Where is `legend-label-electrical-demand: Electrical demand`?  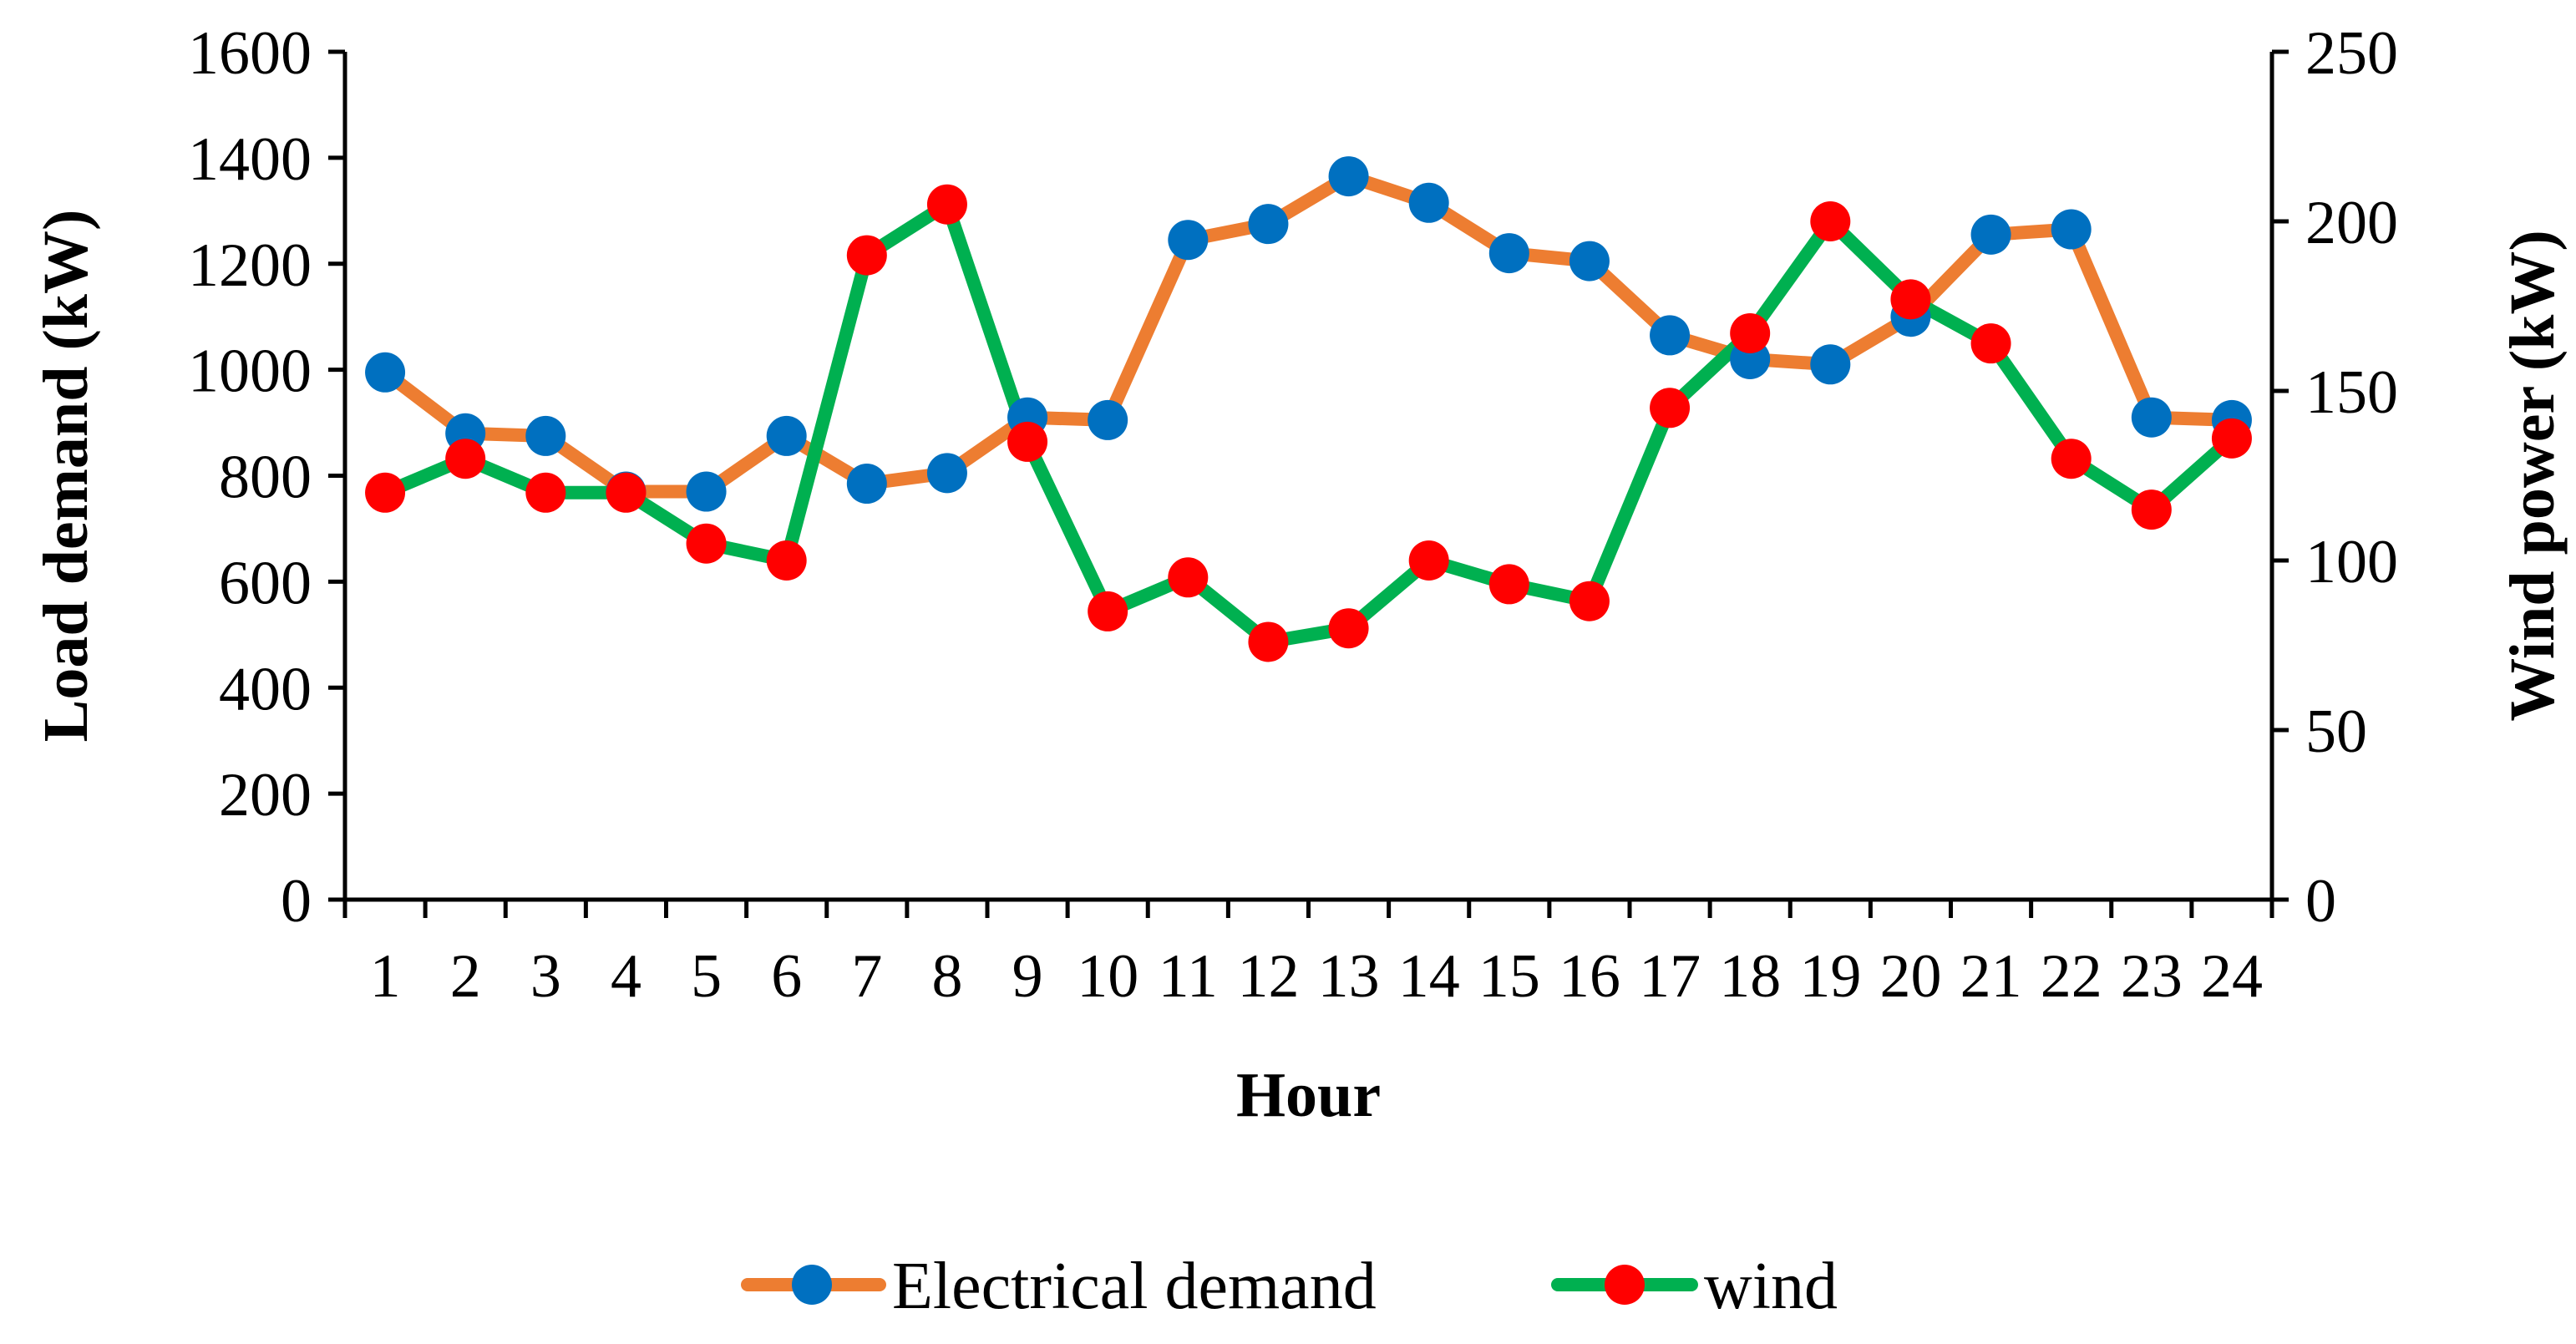
legend-label-electrical-demand: Electrical demand is located at coordinates (1134, 1286).